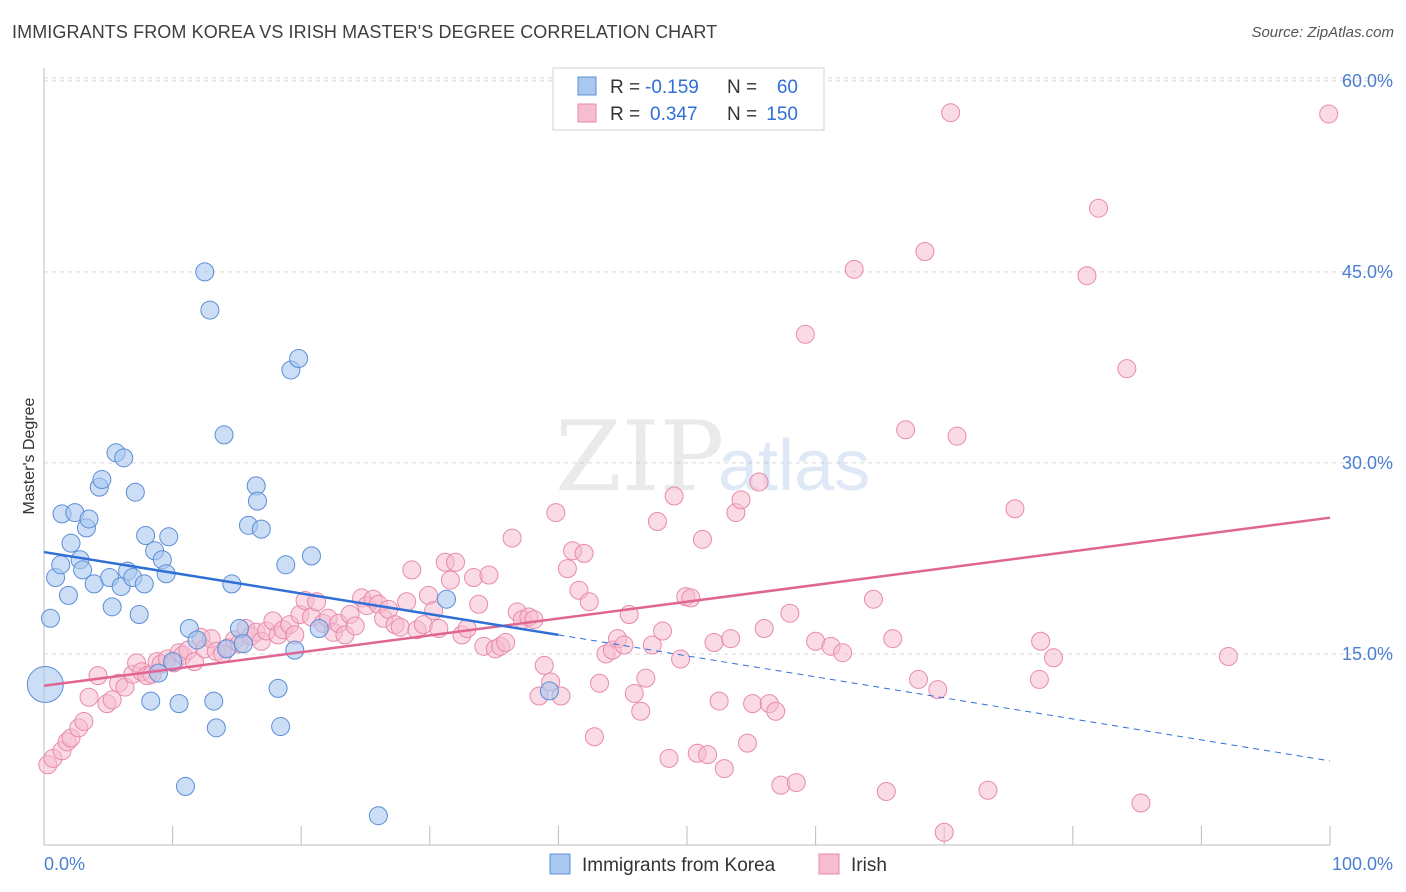 The image size is (1406, 892). I want to click on legend-n-value-korea: 60, so click(787, 87).